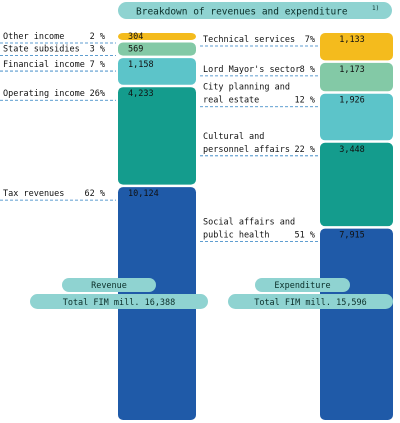 The width and height of the screenshot is (400, 423). What do you see at coordinates (352, 40) in the screenshot?
I see `expenditure-value-label: 1,133` at bounding box center [352, 40].